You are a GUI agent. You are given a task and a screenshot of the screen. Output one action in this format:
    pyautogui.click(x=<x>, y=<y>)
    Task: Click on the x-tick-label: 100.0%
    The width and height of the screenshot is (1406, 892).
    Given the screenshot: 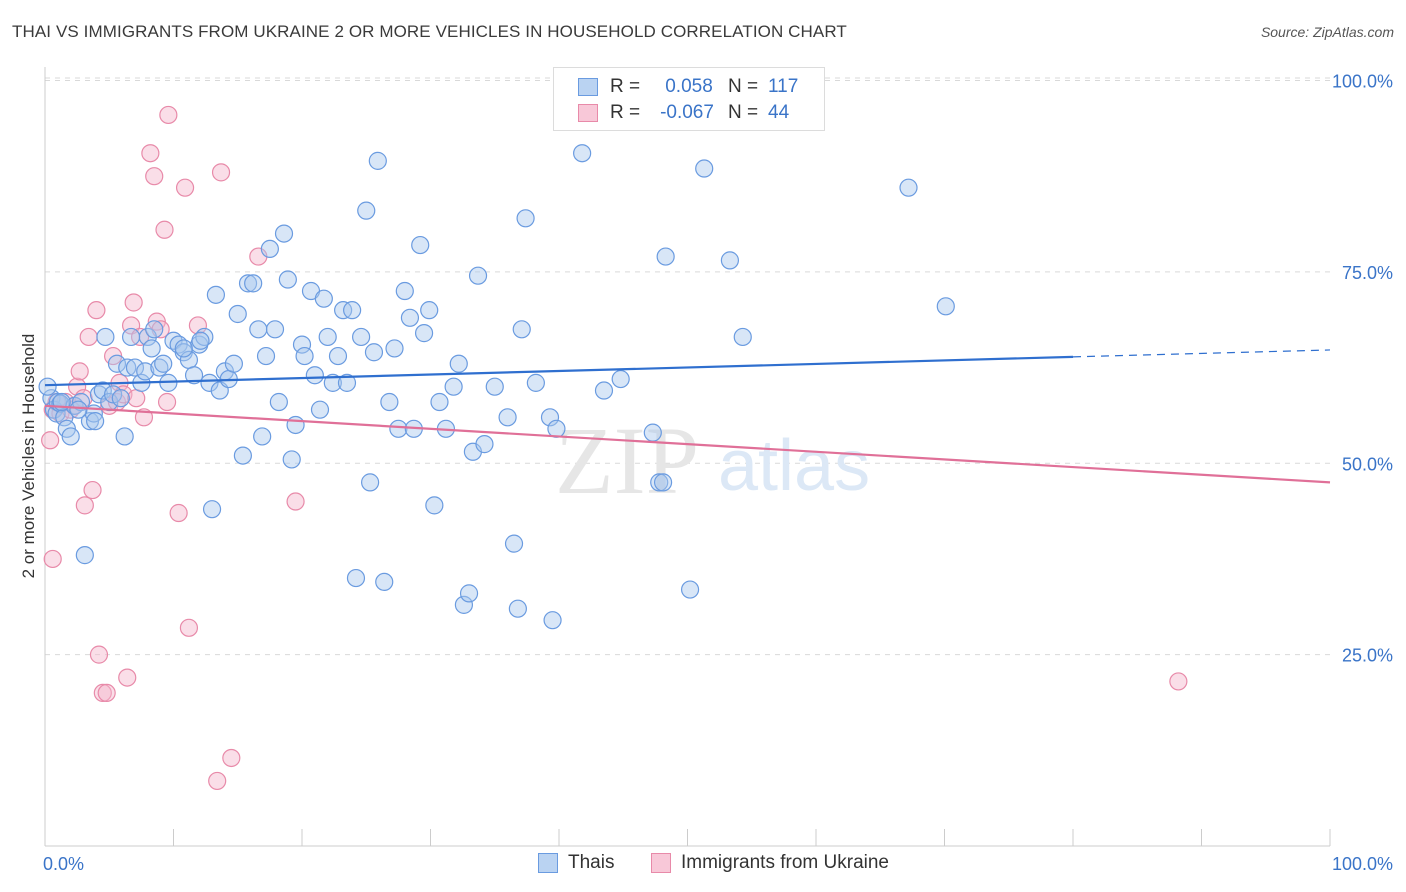 What is the action you would take?
    pyautogui.click(x=1362, y=864)
    